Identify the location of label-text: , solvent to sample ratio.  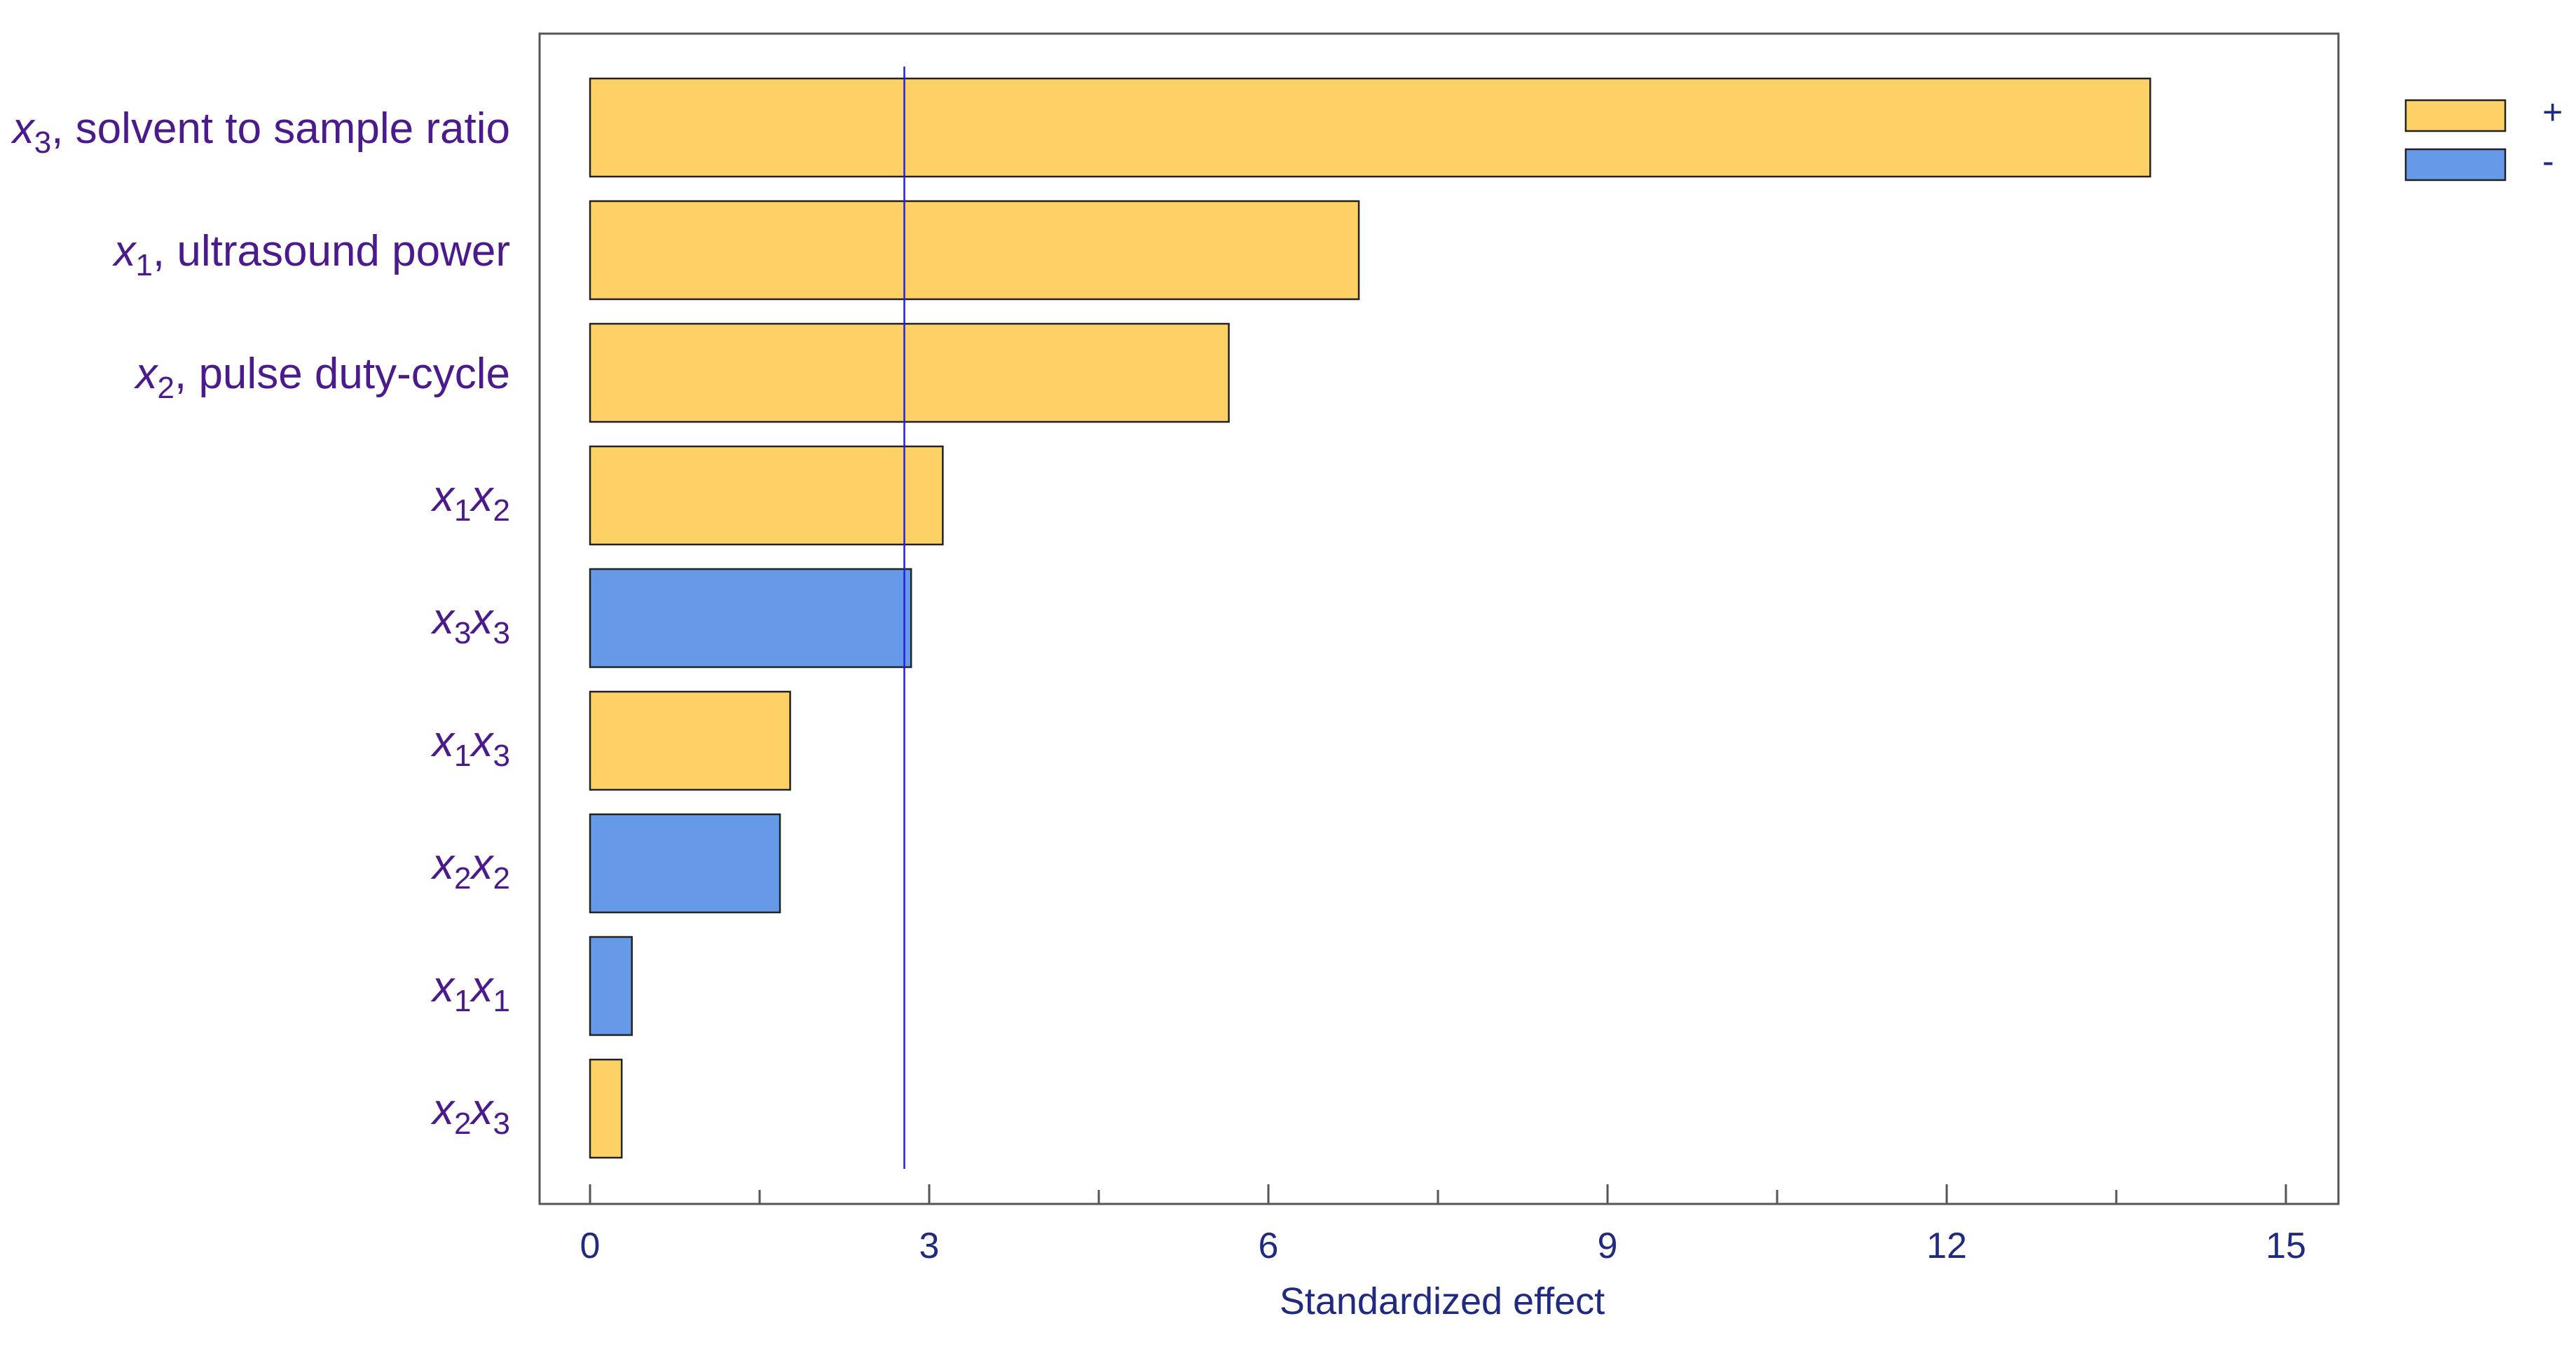
(280, 128).